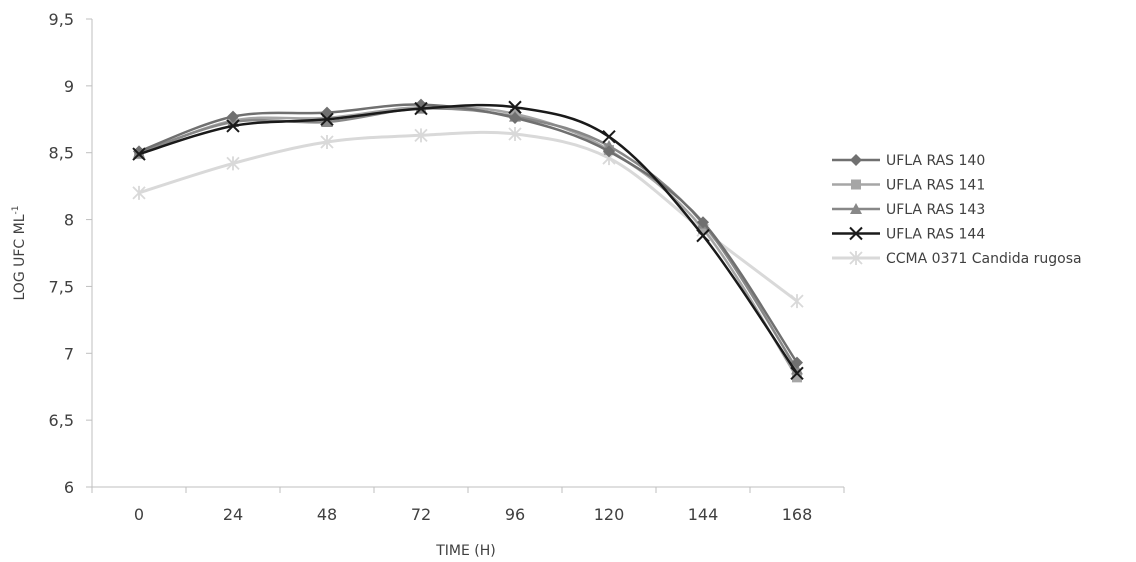  What do you see at coordinates (984, 259) in the screenshot?
I see `legend-label: CCMA 0371 Candida rugosa` at bounding box center [984, 259].